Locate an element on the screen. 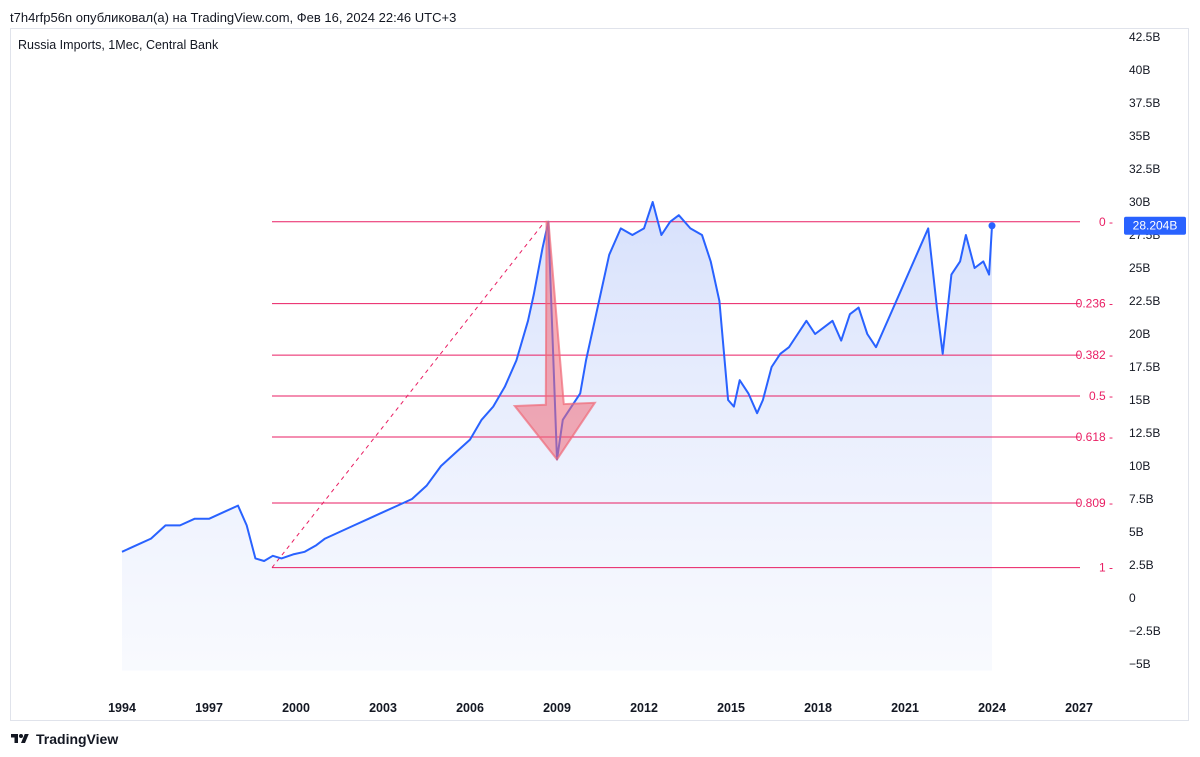 This screenshot has width=1200, height=757. x-tick-label: 2015 is located at coordinates (731, 708).